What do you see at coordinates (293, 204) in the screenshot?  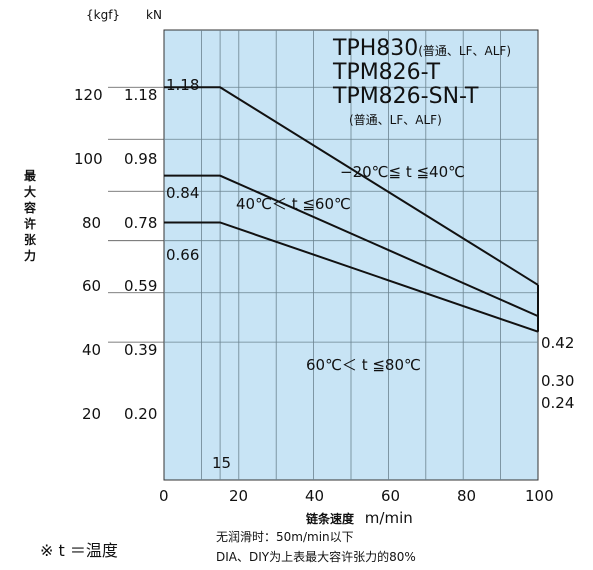 I see `series-label-2: 40℃＜ t ≦60℃` at bounding box center [293, 204].